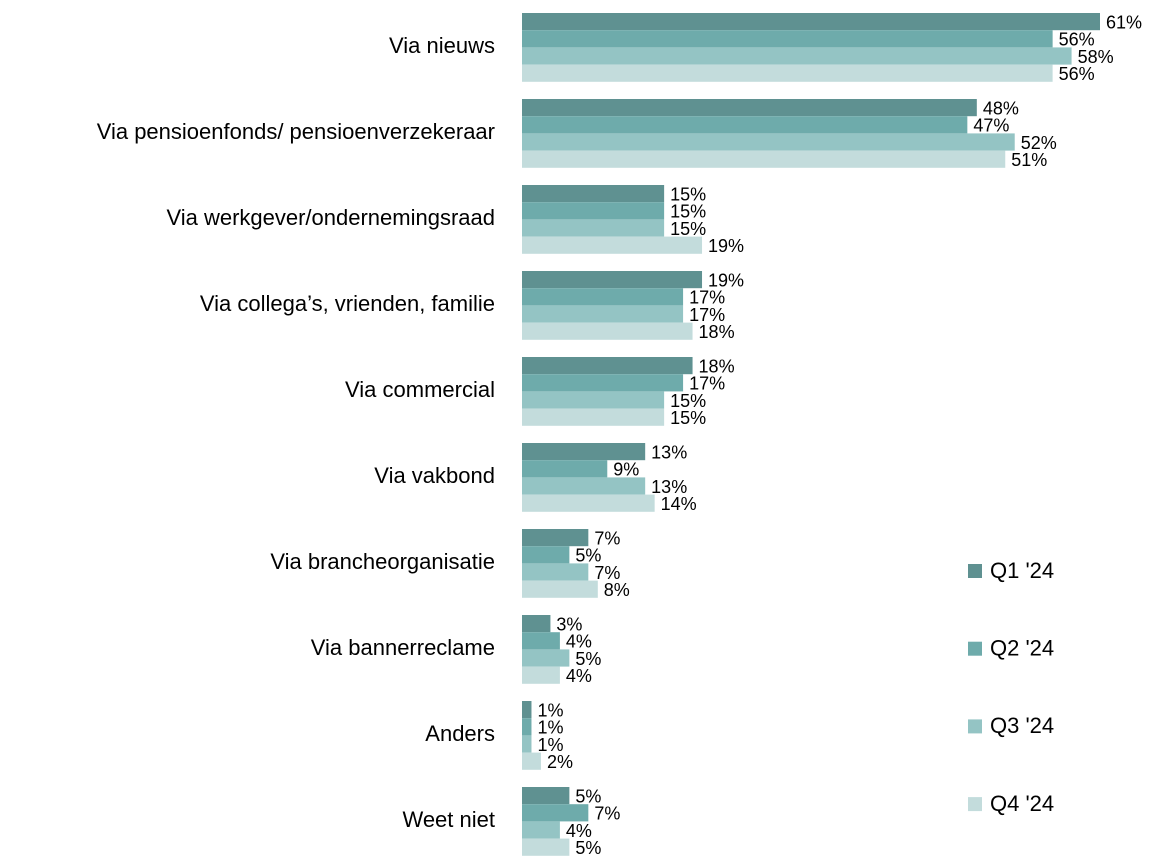  Describe the element at coordinates (403, 647) in the screenshot. I see `category-label: Via bannerreclame` at that location.